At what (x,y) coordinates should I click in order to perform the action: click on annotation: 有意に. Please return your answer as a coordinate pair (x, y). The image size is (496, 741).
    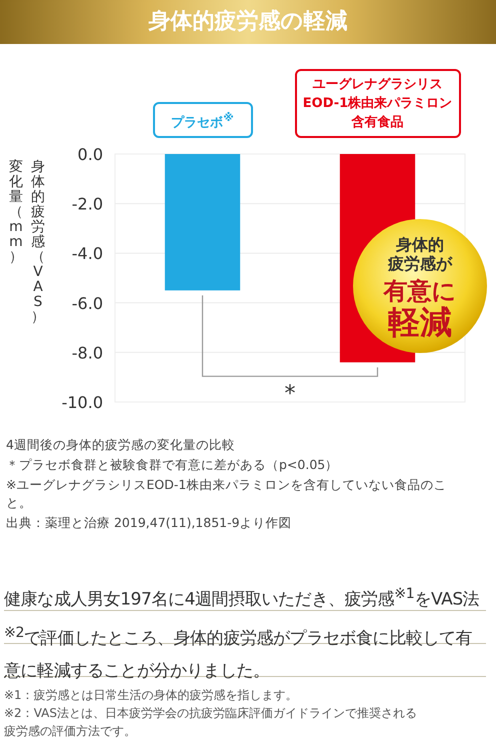
    Looking at the image, I should click on (419, 291).